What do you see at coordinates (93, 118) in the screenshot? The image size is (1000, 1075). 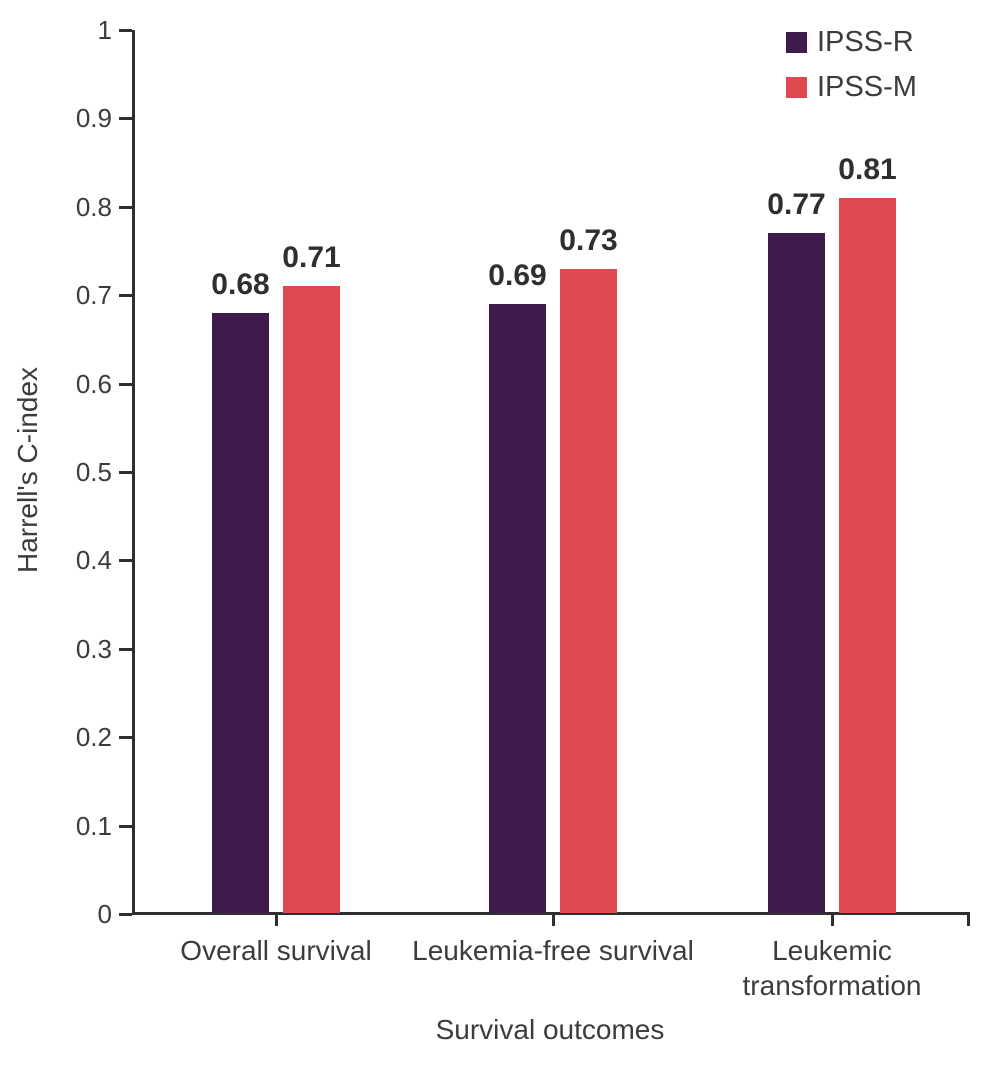 I see `y-tick-label: 0.9` at bounding box center [93, 118].